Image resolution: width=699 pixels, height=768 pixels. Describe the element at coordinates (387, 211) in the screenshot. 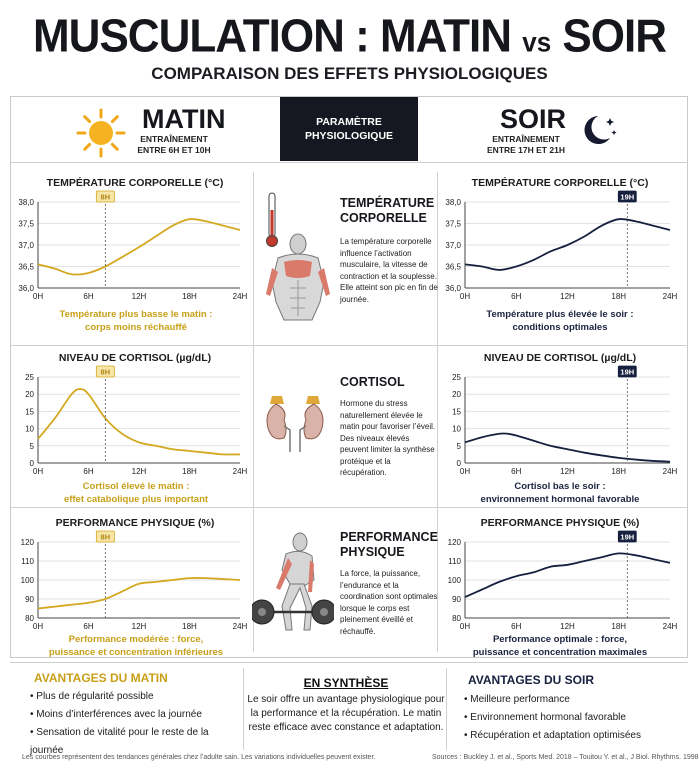

I see `param-name-temperature: TEMPÉRATURE CORPORELLE` at that location.